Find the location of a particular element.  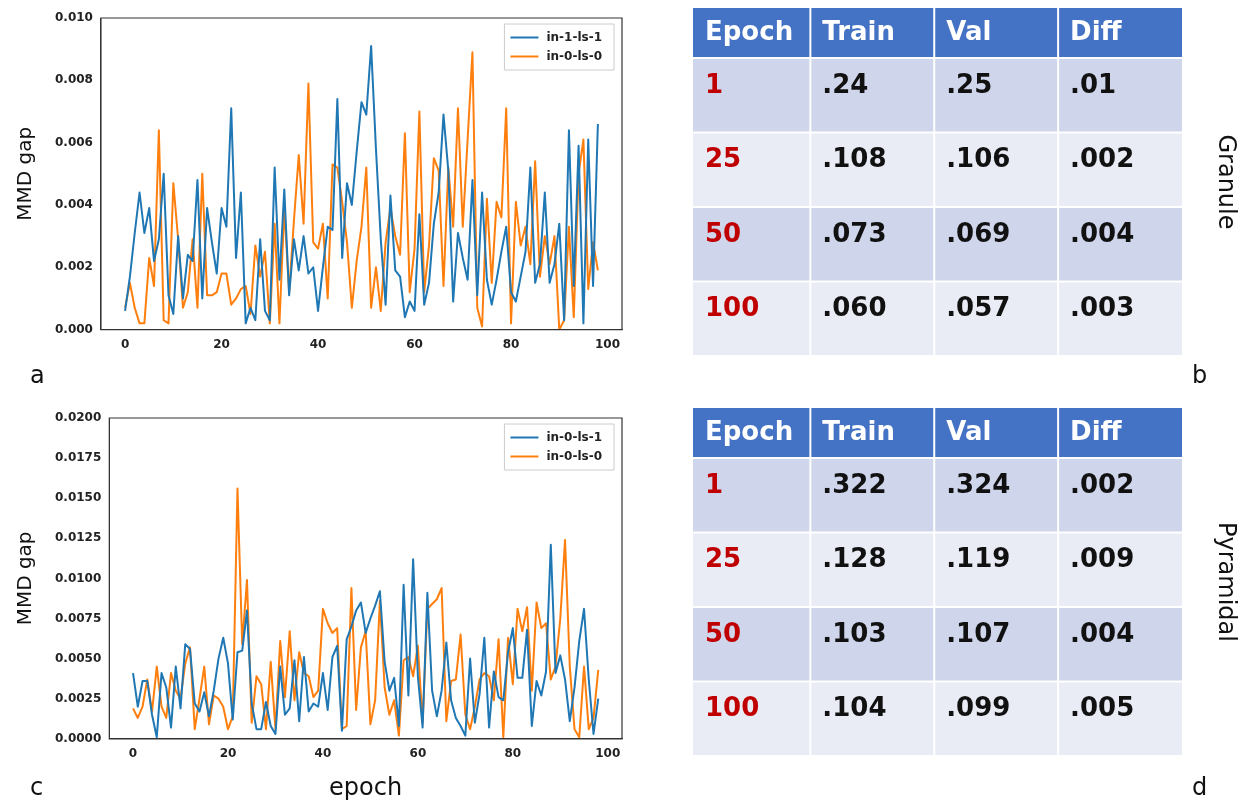

data-label: .003 is located at coordinates (1102, 307).